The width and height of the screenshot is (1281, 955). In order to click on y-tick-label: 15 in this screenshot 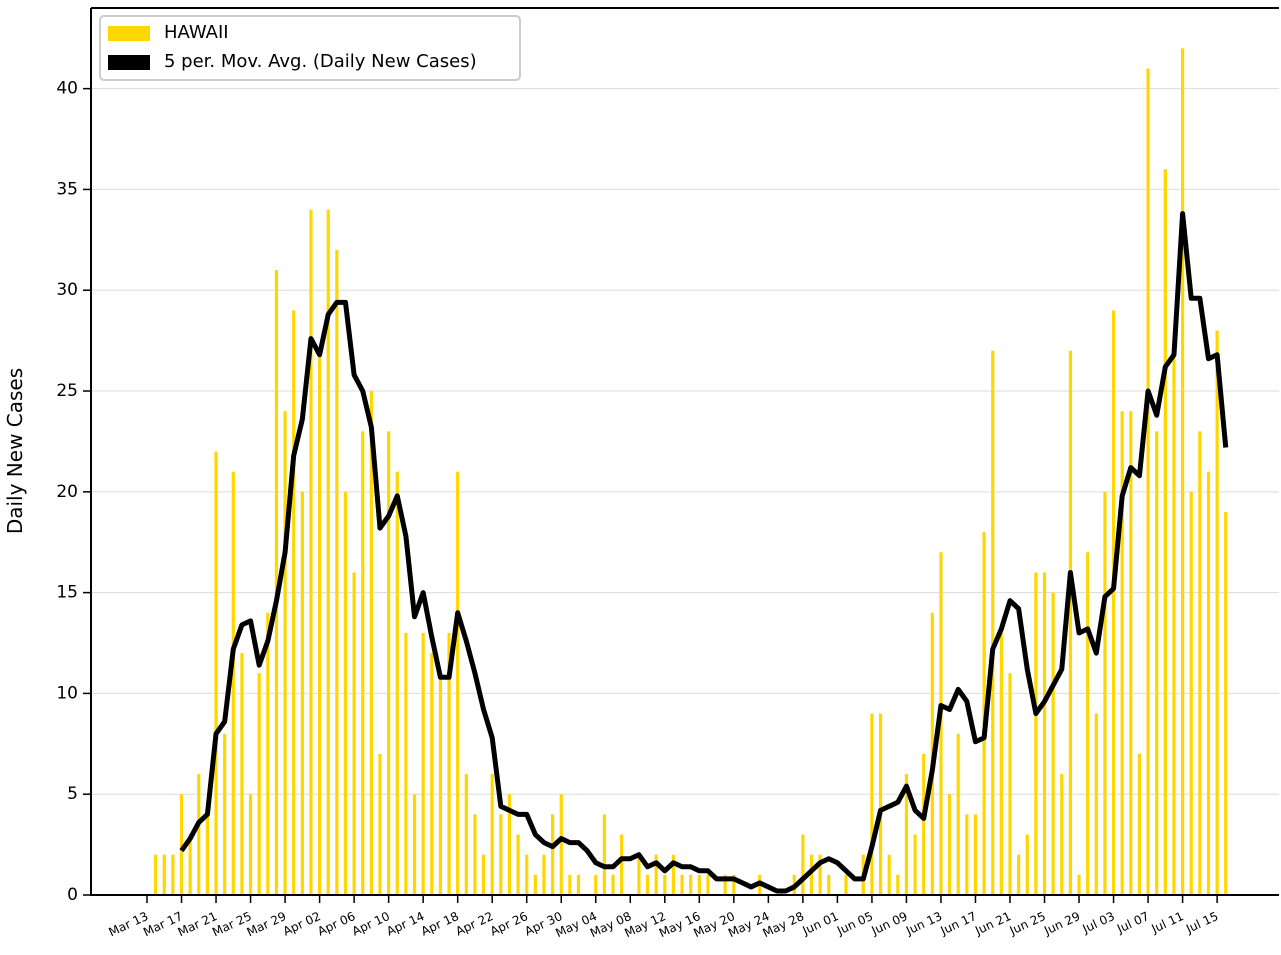, I will do `click(67, 593)`.